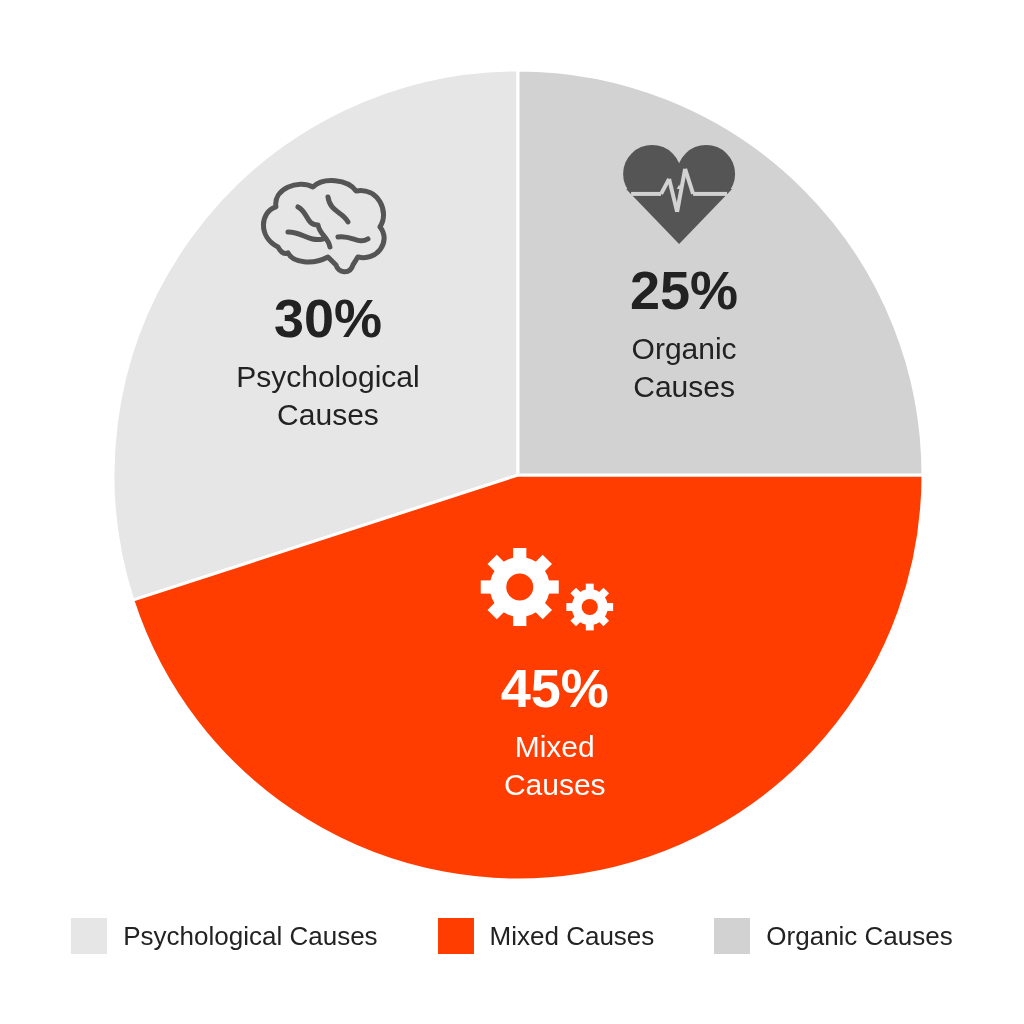 The image size is (1024, 1024). Describe the element at coordinates (859, 936) in the screenshot. I see `legend-label: Organic Causes` at that location.